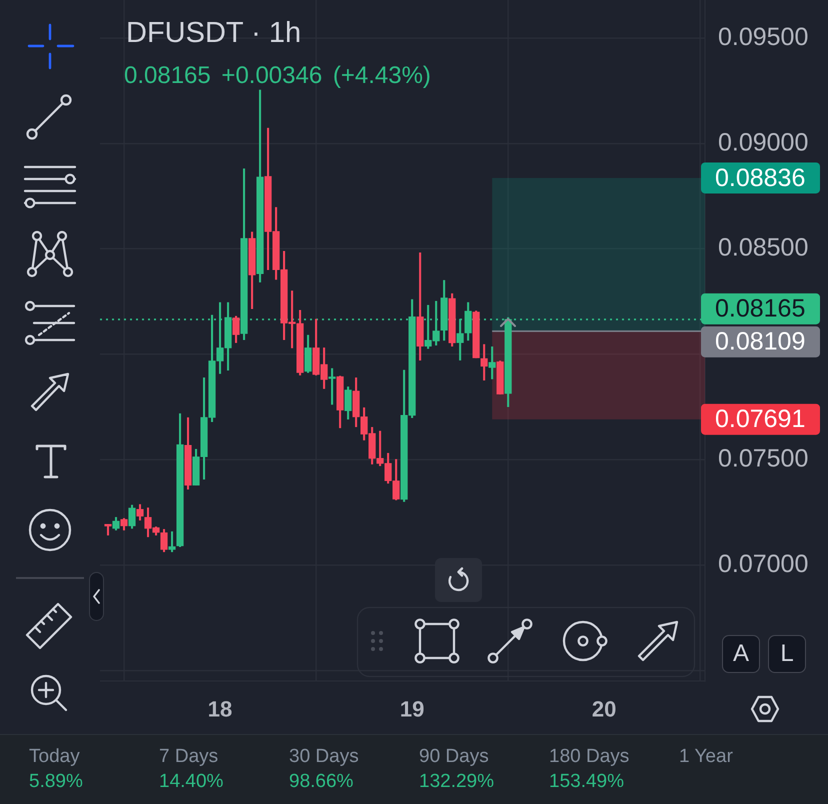 The height and width of the screenshot is (804, 828). What do you see at coordinates (586, 782) in the screenshot?
I see `text: 153.49%` at bounding box center [586, 782].